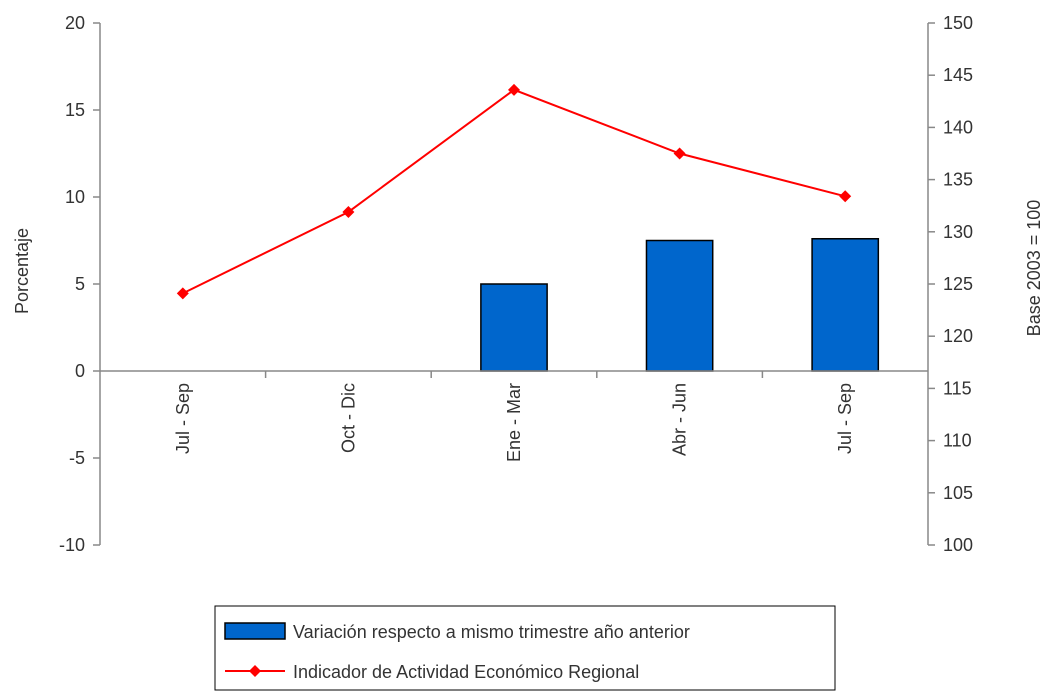 The image size is (1045, 695). I want to click on left-axis-tick-label: 10, so click(75, 197).